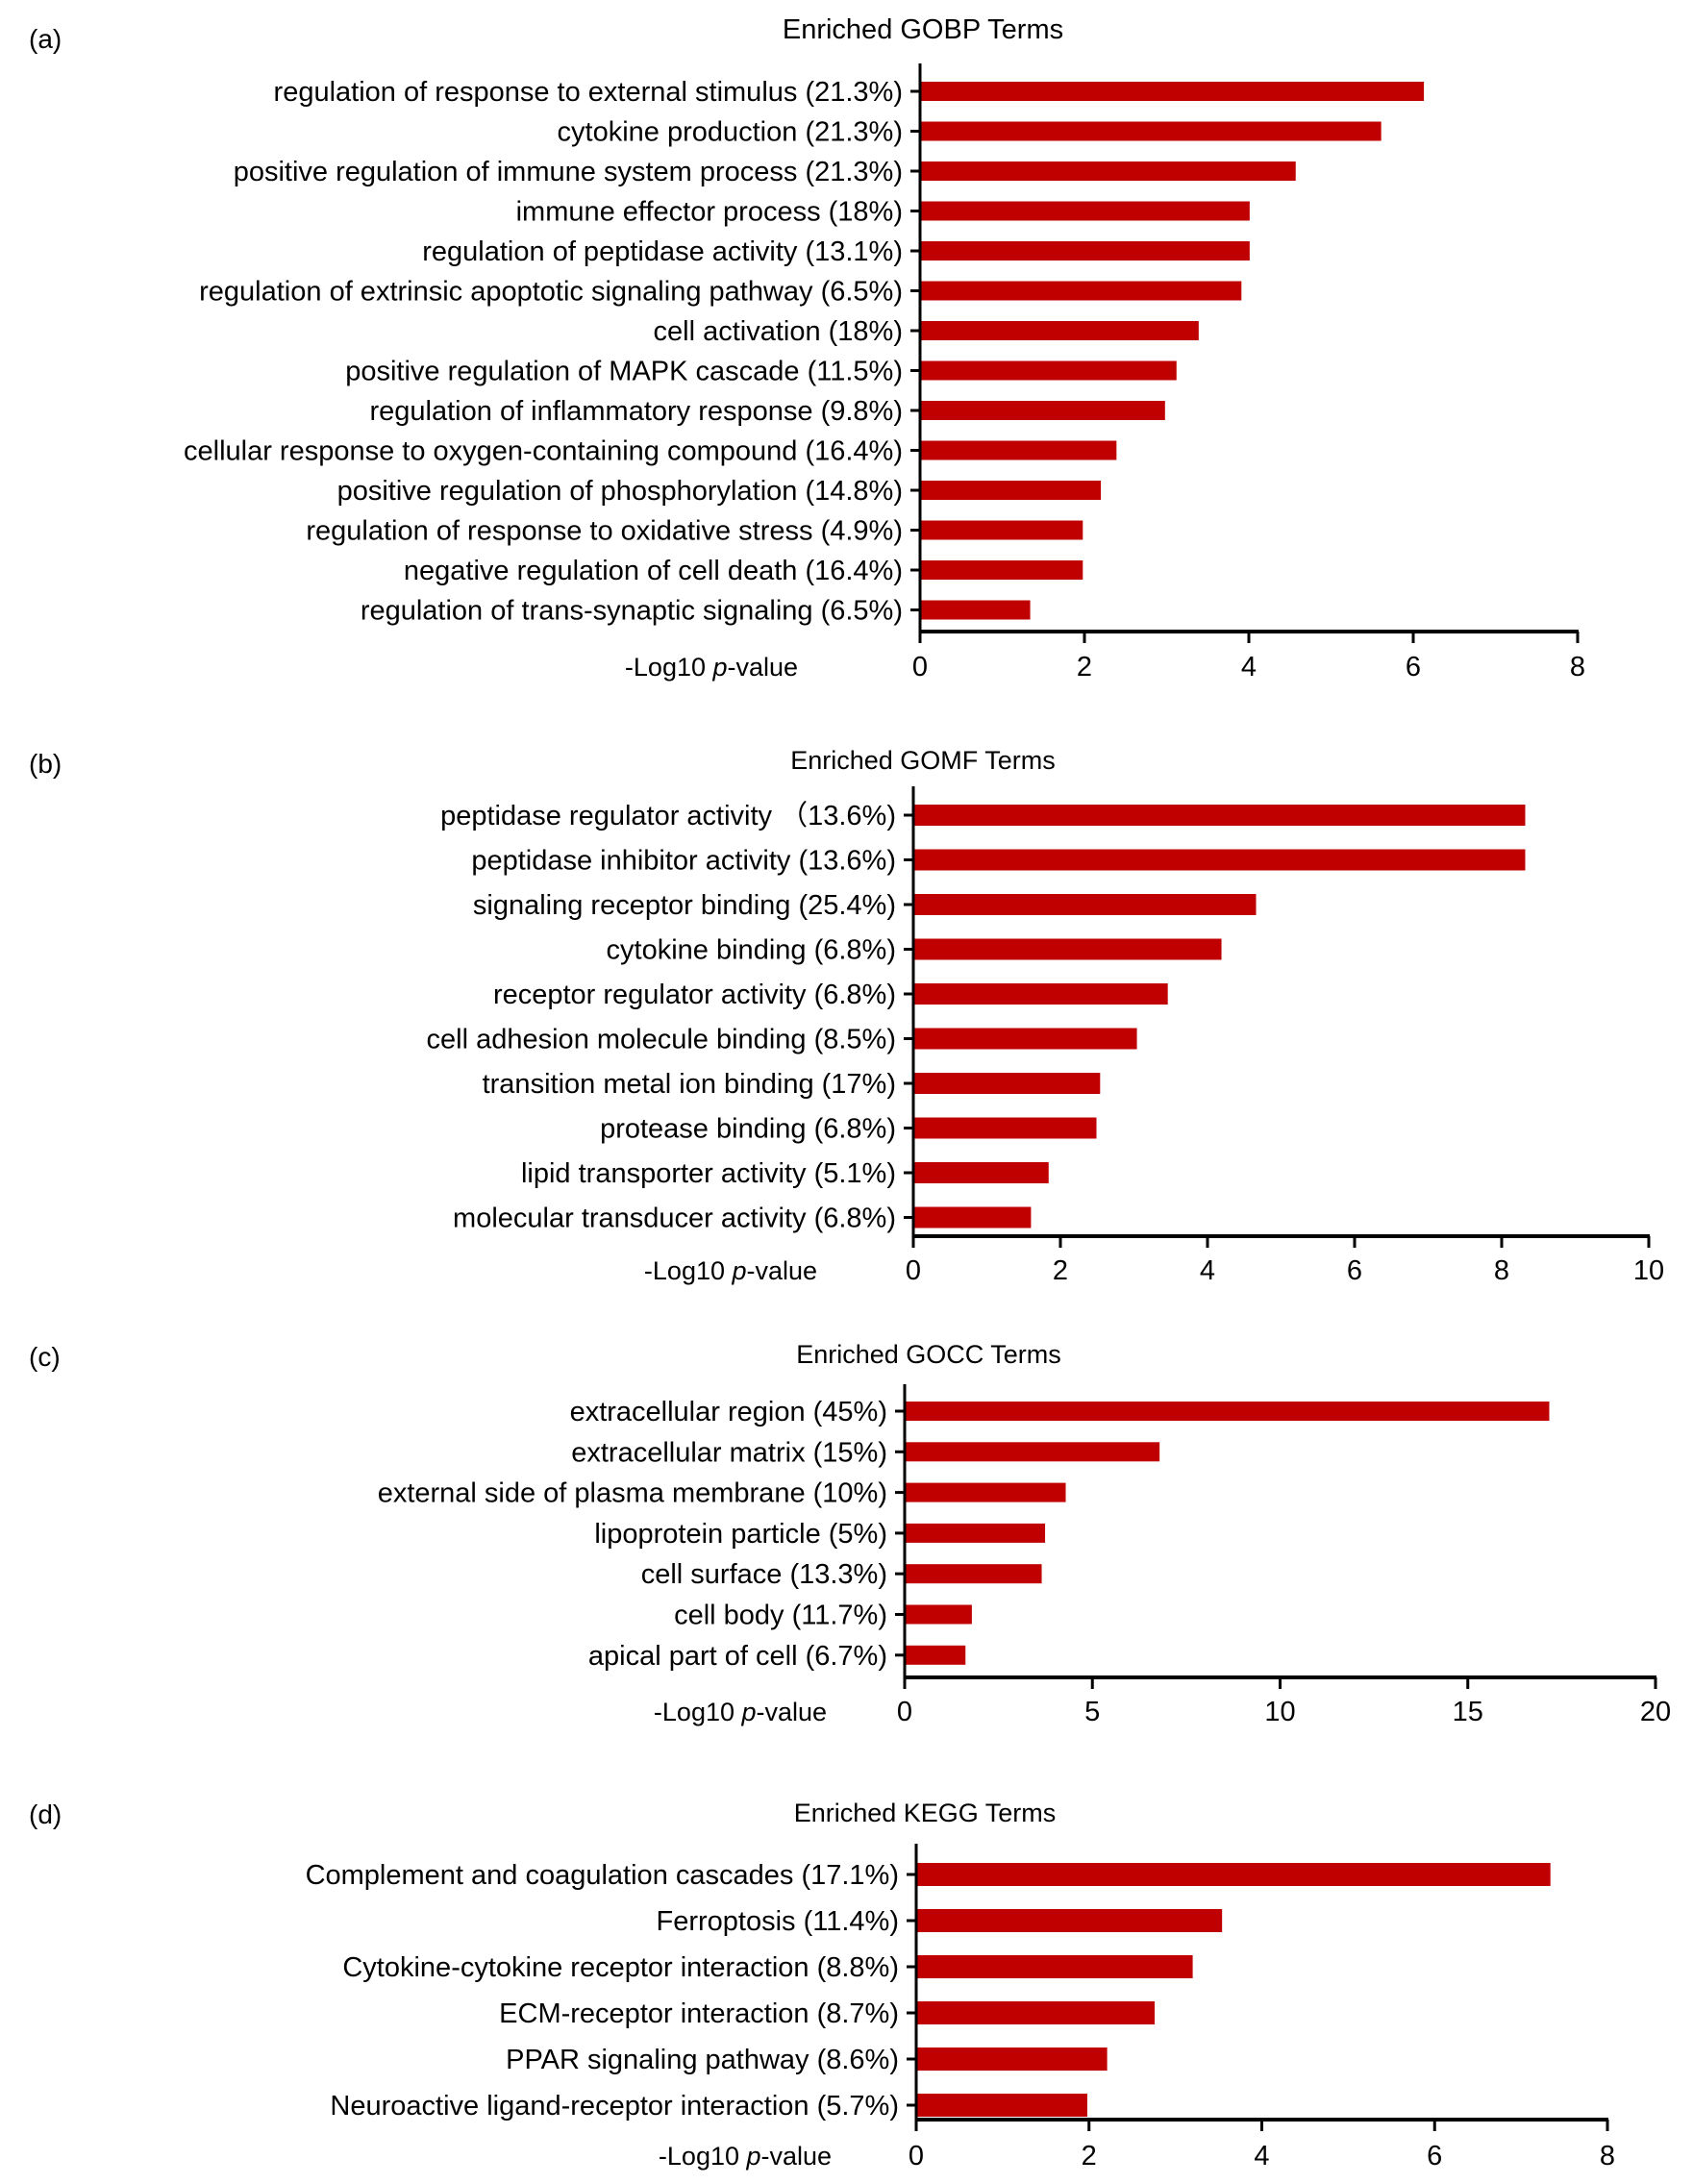 The width and height of the screenshot is (1693, 2184). What do you see at coordinates (730, 133) in the screenshot?
I see `category-label: cytokine production (21.3%)` at bounding box center [730, 133].